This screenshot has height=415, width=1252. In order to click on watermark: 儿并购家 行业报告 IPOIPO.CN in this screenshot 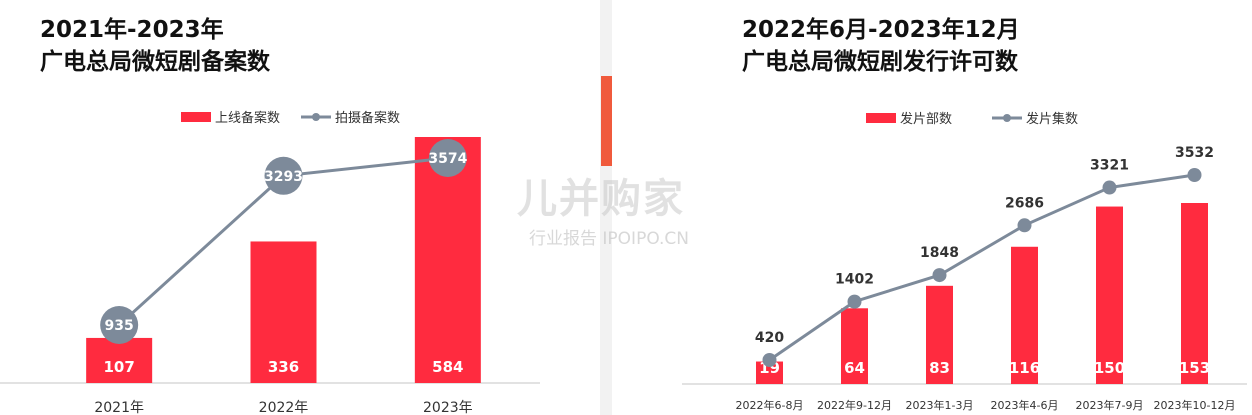, I will do `click(632, 211)`.